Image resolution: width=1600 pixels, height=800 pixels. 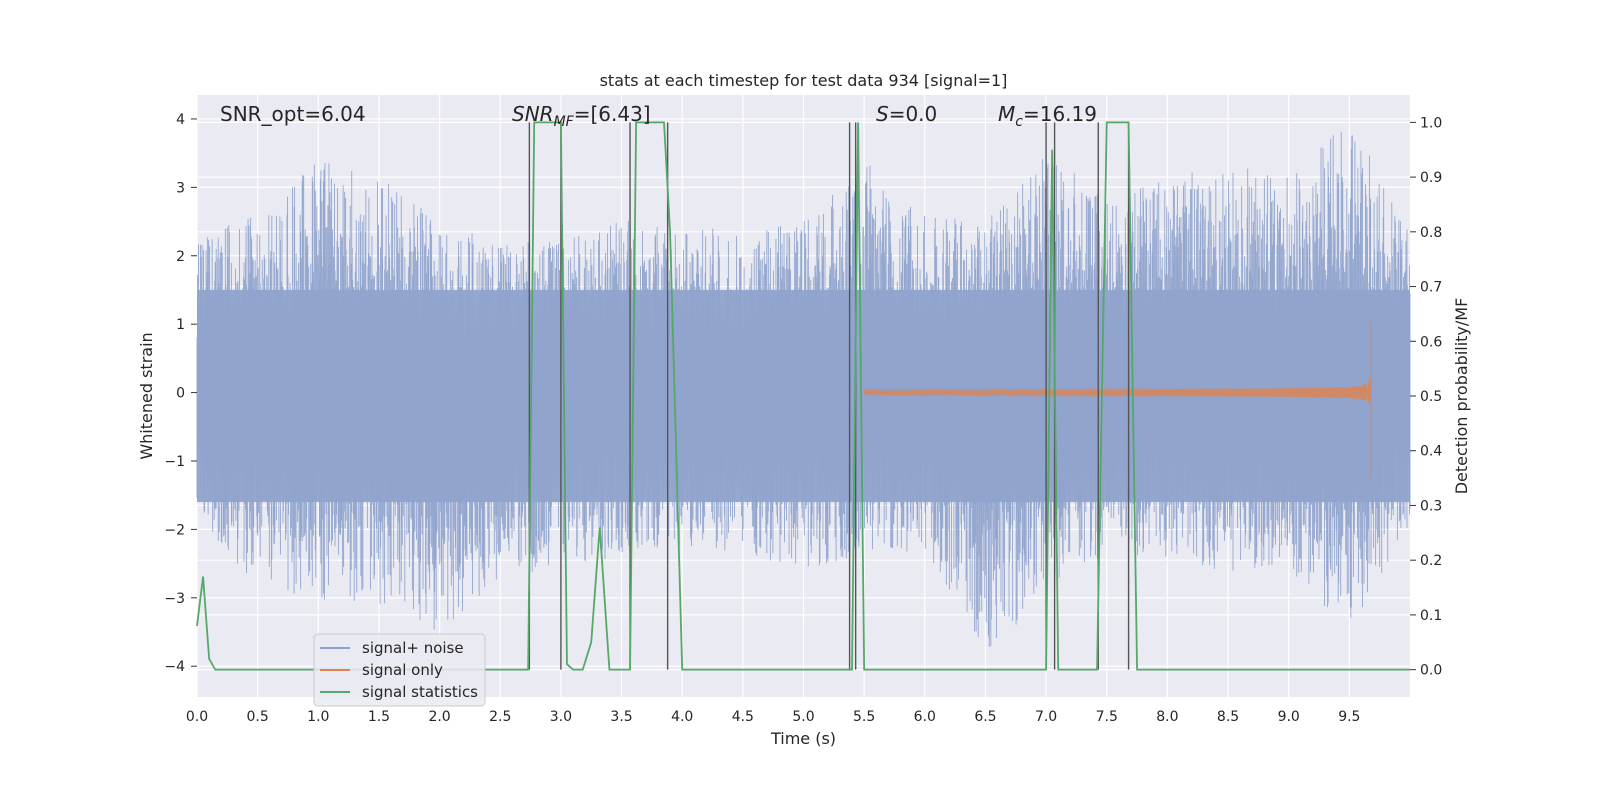 I want to click on y-tick-label-right: 0.8, so click(x=1431, y=233).